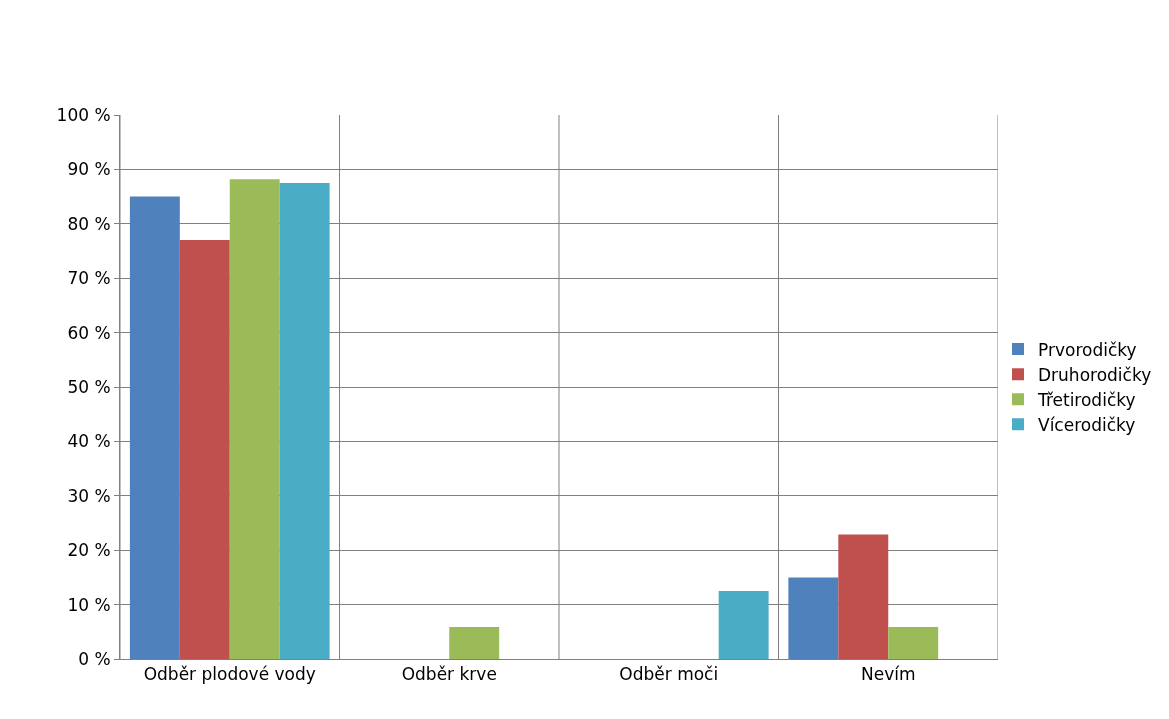 The image size is (1169, 719). What do you see at coordinates (89, 604) in the screenshot?
I see `y-tick-label: 10 %` at bounding box center [89, 604].